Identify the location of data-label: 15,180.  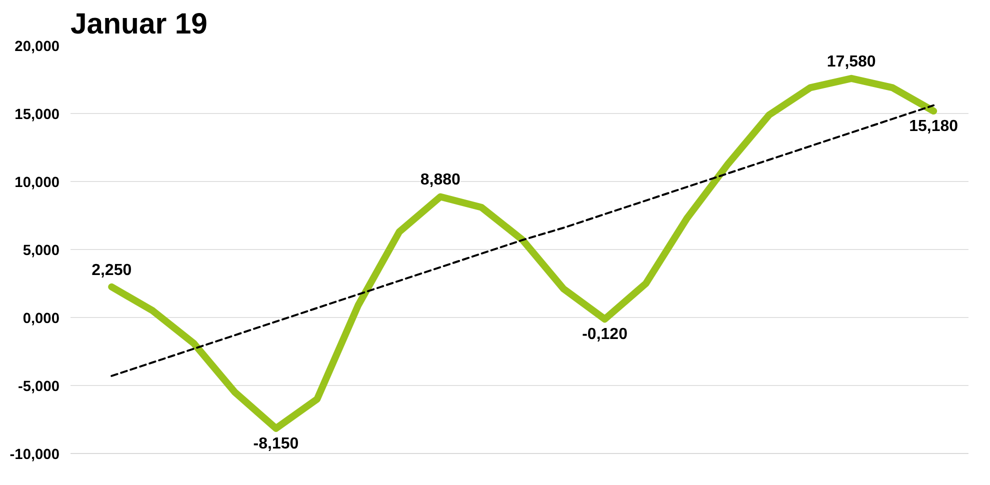
(933, 127).